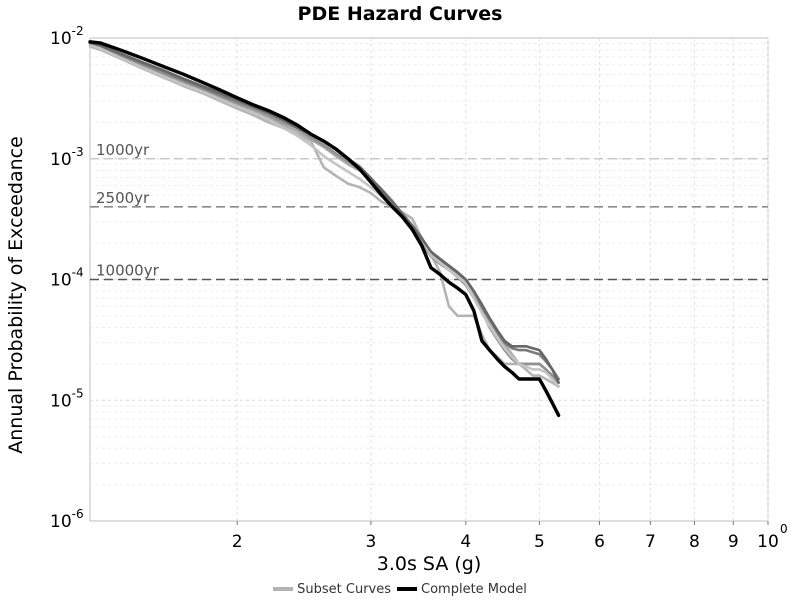 The width and height of the screenshot is (800, 600). What do you see at coordinates (67, 36) in the screenshot?
I see `y-tick-label: 10⁻²` at bounding box center [67, 36].